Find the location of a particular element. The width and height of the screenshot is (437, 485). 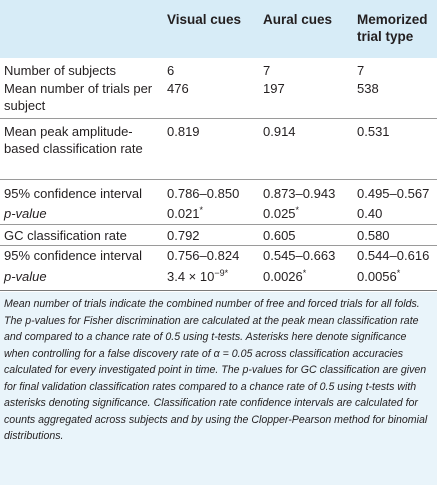

cell-aural-gc-ci: 0.545–0.663 is located at coordinates (299, 255).